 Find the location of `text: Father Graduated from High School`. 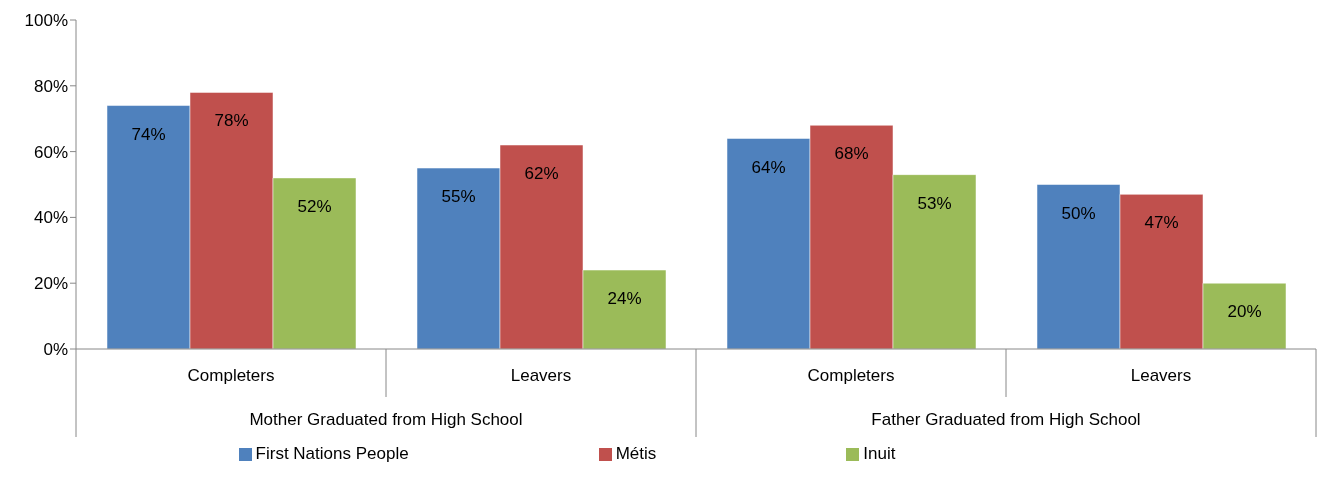

text: Father Graduated from High School is located at coordinates (1006, 419).